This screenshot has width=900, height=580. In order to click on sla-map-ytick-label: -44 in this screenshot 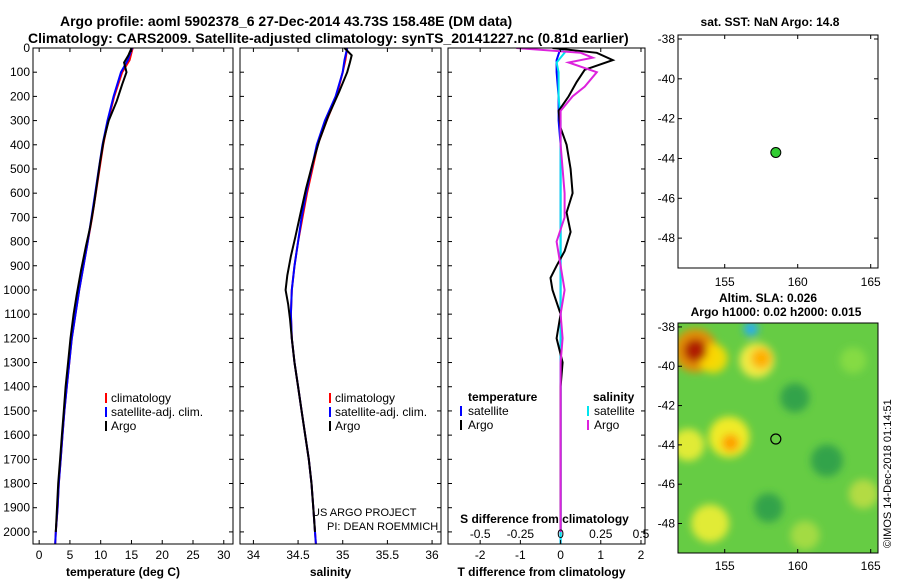, I will do `click(667, 445)`.